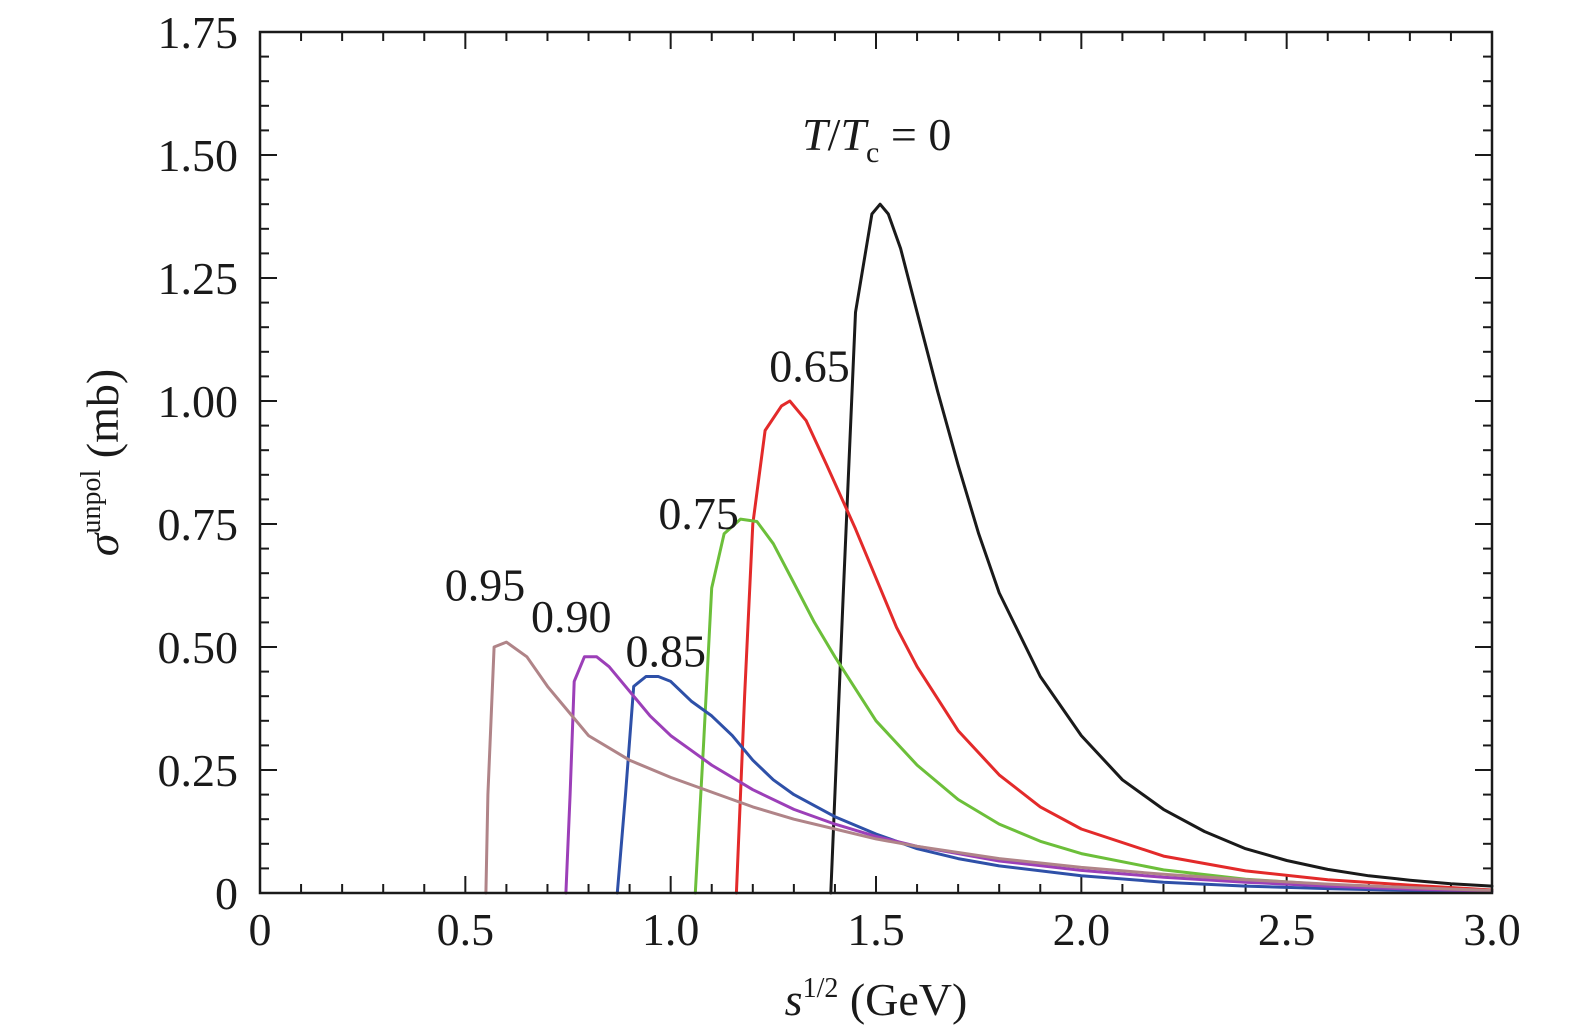 The image size is (1575, 1035). What do you see at coordinates (809, 365) in the screenshot?
I see `curve-label-0-65: 0.65` at bounding box center [809, 365].